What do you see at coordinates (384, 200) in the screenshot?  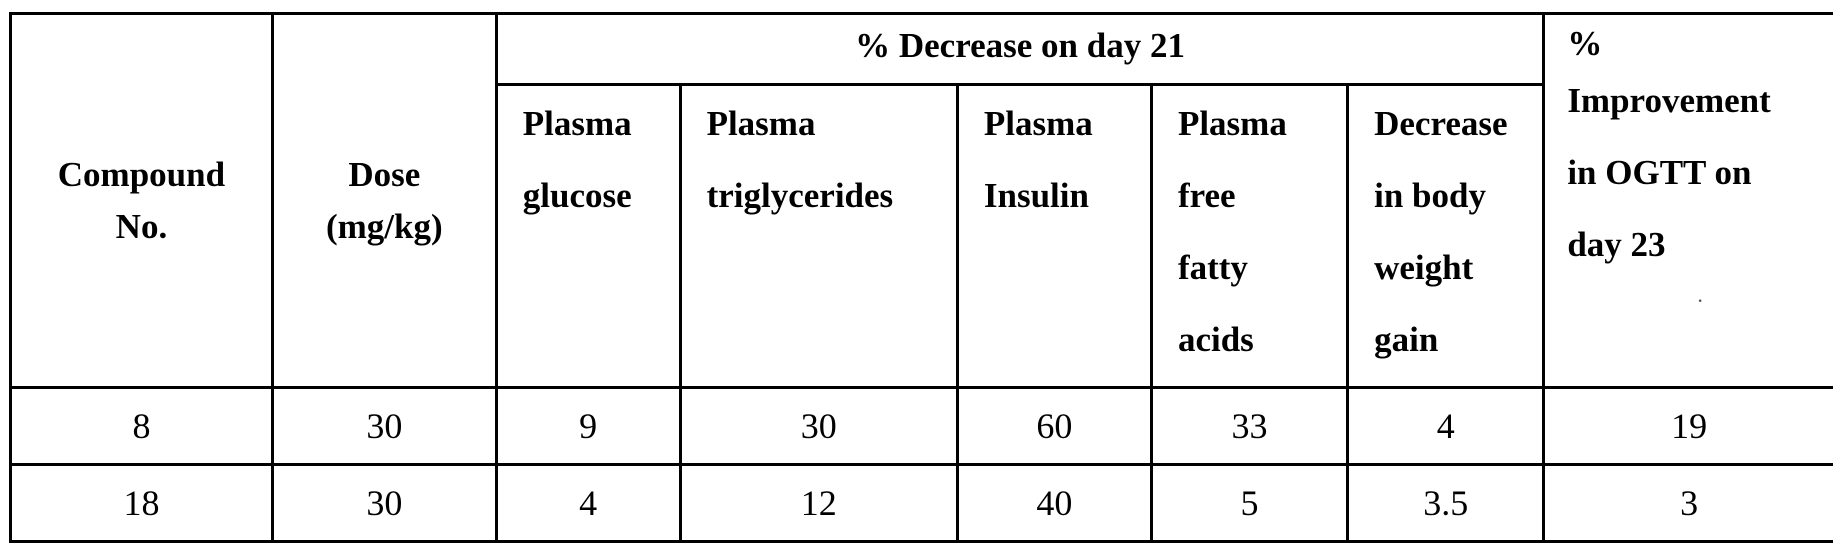 I see `header-dose: Dose (mg/kg)` at bounding box center [384, 200].